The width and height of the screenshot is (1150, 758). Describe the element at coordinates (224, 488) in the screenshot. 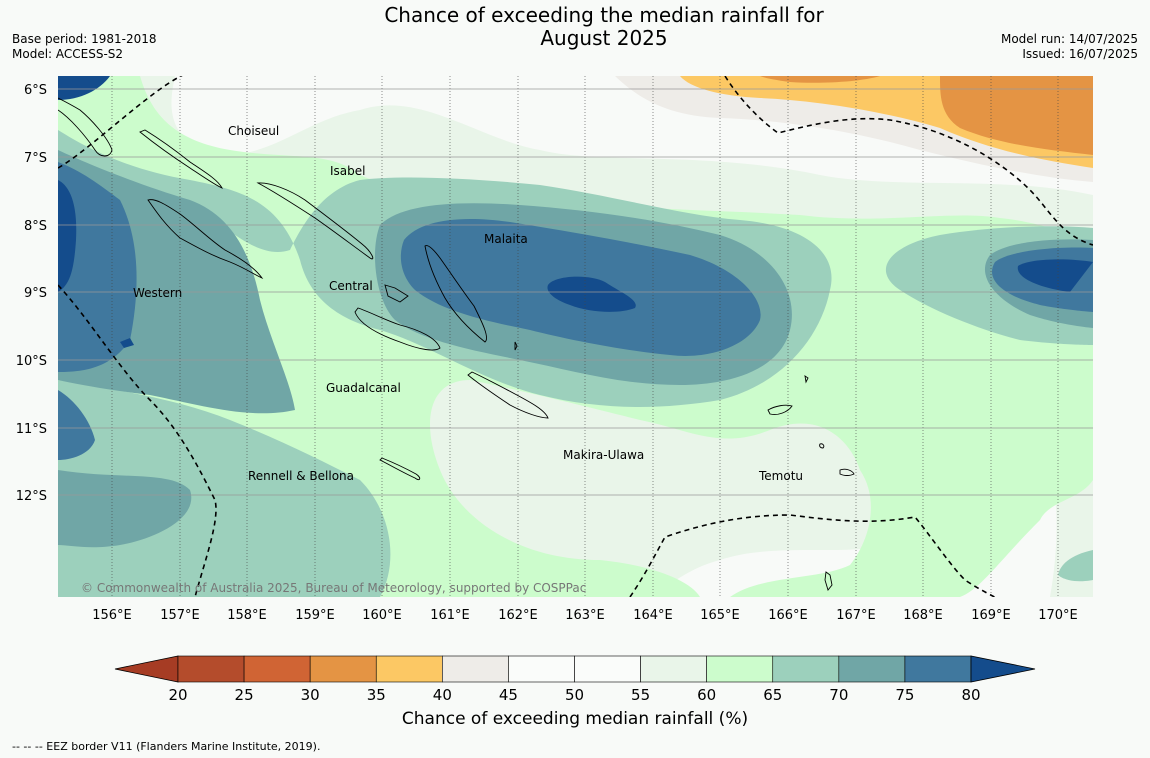

I see `contour-65-70-west` at that location.